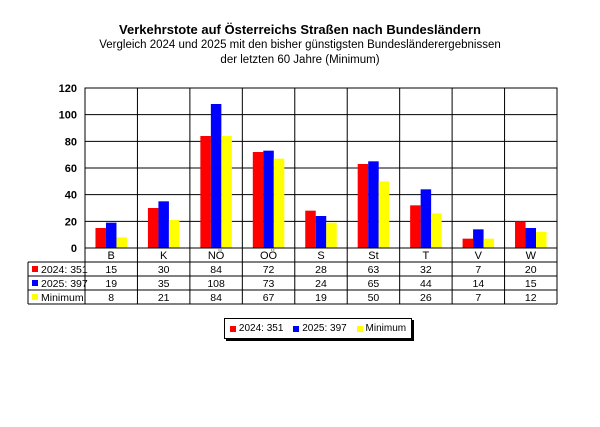 The width and height of the screenshot is (600, 427). What do you see at coordinates (74, 249) in the screenshot?
I see `y-tick-label: 0` at bounding box center [74, 249].